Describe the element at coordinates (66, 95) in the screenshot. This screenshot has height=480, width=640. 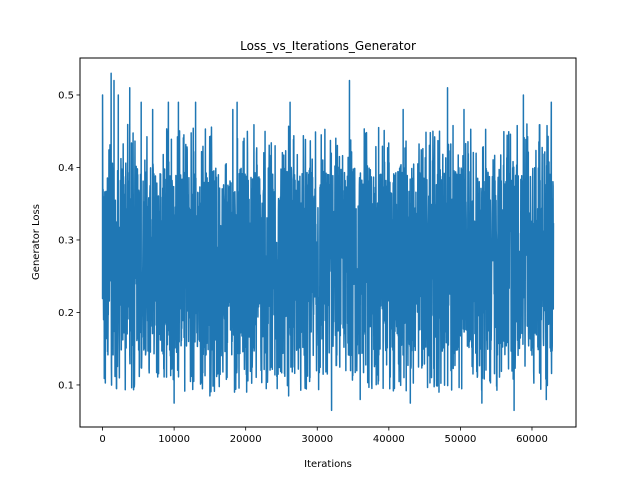
I see `y-tick-label: 0.5` at that location.